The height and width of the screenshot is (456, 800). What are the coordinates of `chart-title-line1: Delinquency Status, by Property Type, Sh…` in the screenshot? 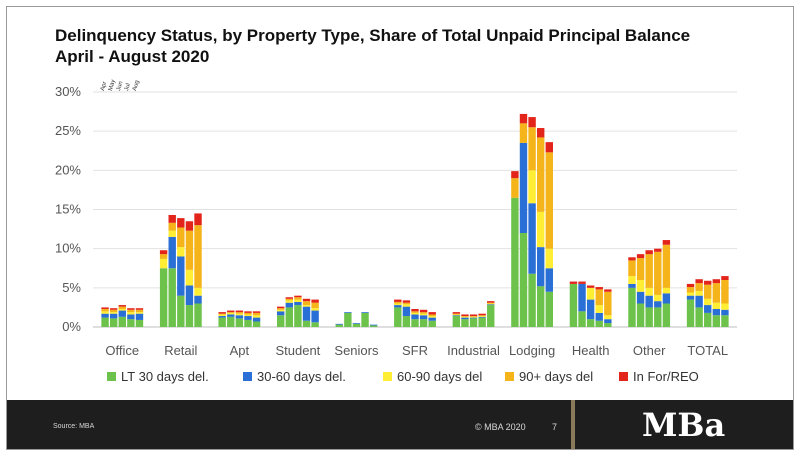 It's located at (373, 35).